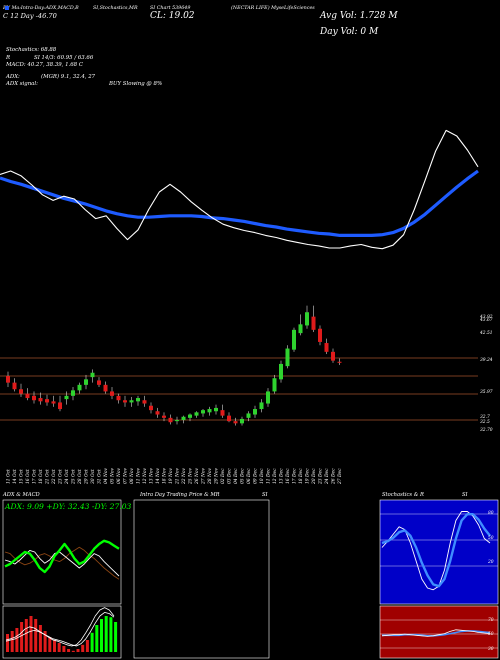 Image resolution: width=500 pixels, height=660 pixels. What do you see at coordinates (201, 579) in the screenshot?
I see `intraday-panel` at bounding box center [201, 579].